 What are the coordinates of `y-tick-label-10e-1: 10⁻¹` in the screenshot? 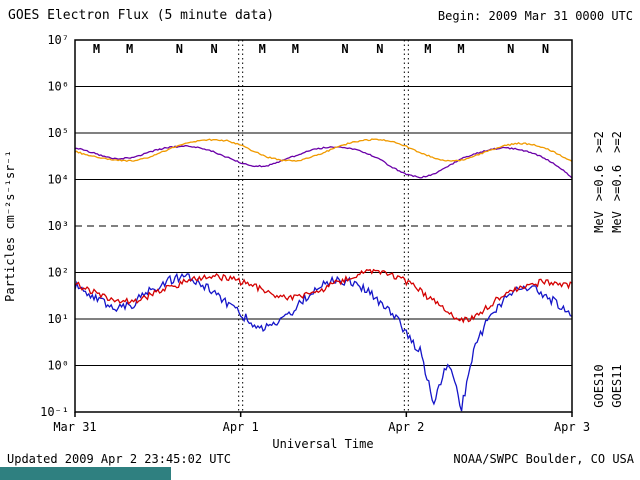 It's located at (54, 412).